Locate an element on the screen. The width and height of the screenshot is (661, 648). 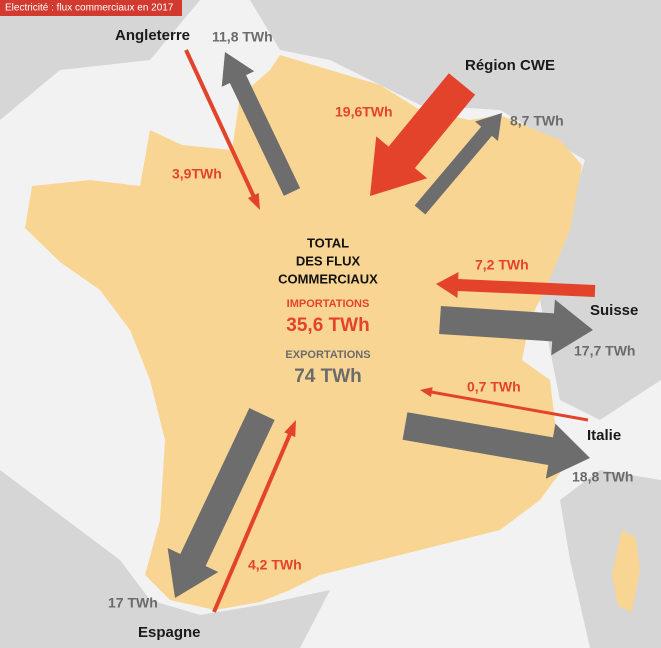
summary-title: DES FLUX is located at coordinates (328, 260).